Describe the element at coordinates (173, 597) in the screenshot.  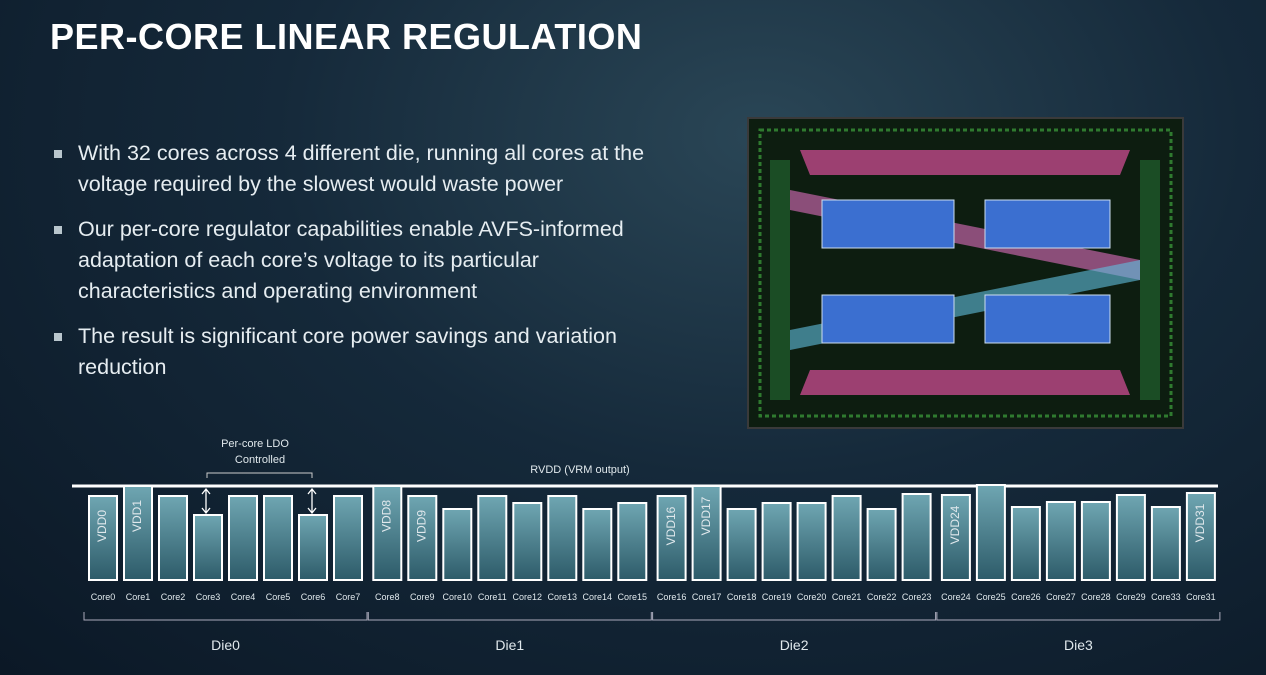
I see `core-label: Core2` at that location.